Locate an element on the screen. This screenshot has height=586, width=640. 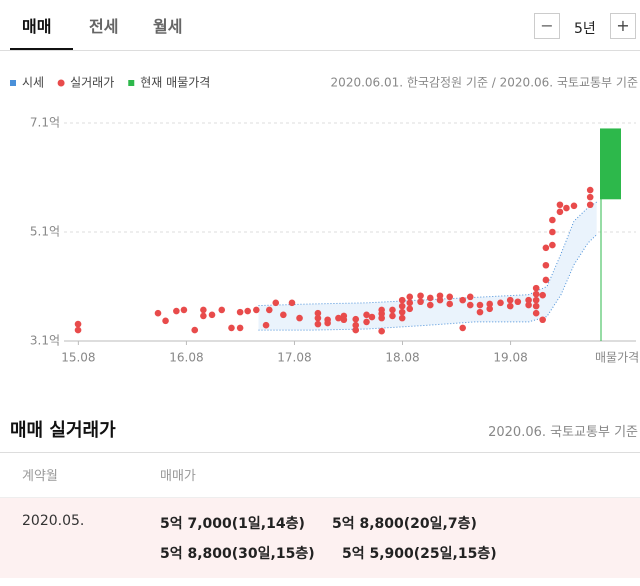
x-tick-label: 17.08 is located at coordinates (294, 358).